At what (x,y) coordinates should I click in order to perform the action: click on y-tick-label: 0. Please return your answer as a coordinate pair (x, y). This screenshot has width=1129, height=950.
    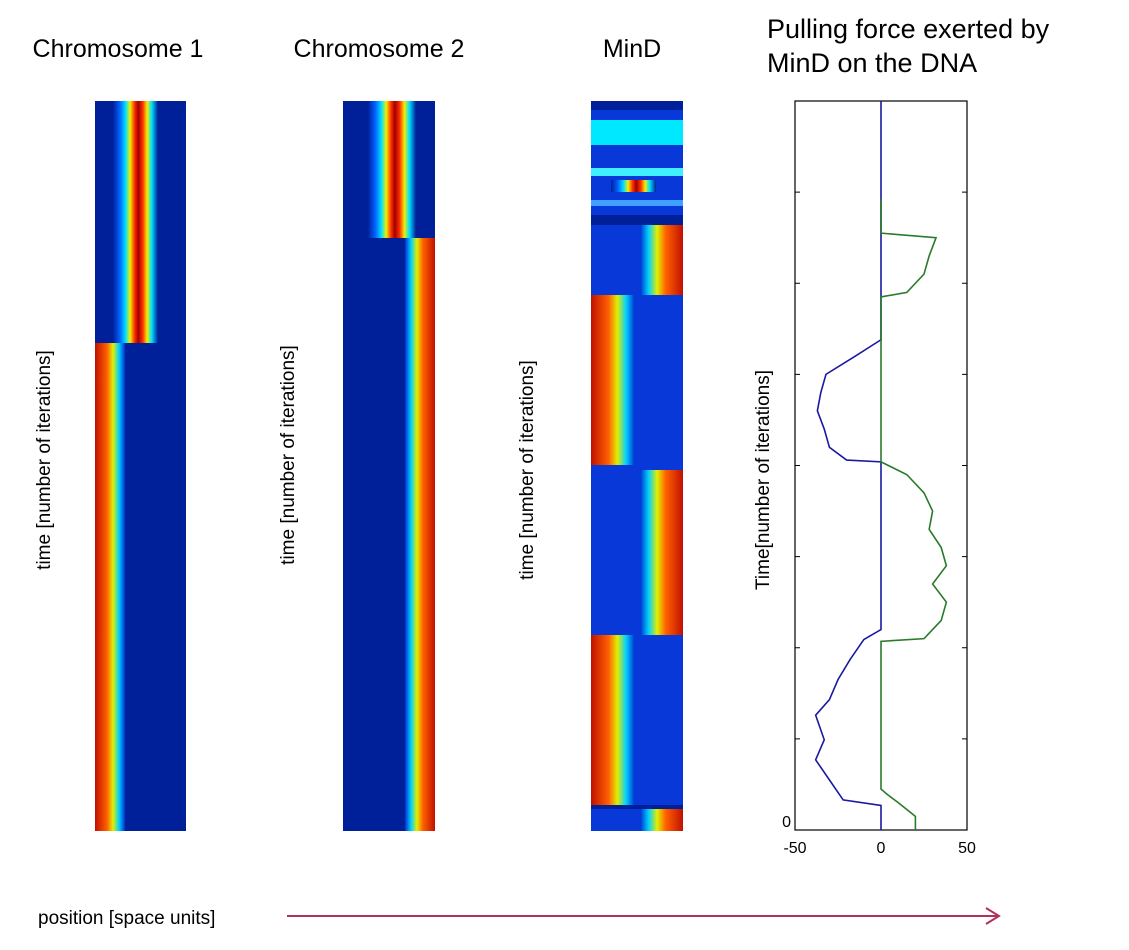
    Looking at the image, I should click on (786, 822).